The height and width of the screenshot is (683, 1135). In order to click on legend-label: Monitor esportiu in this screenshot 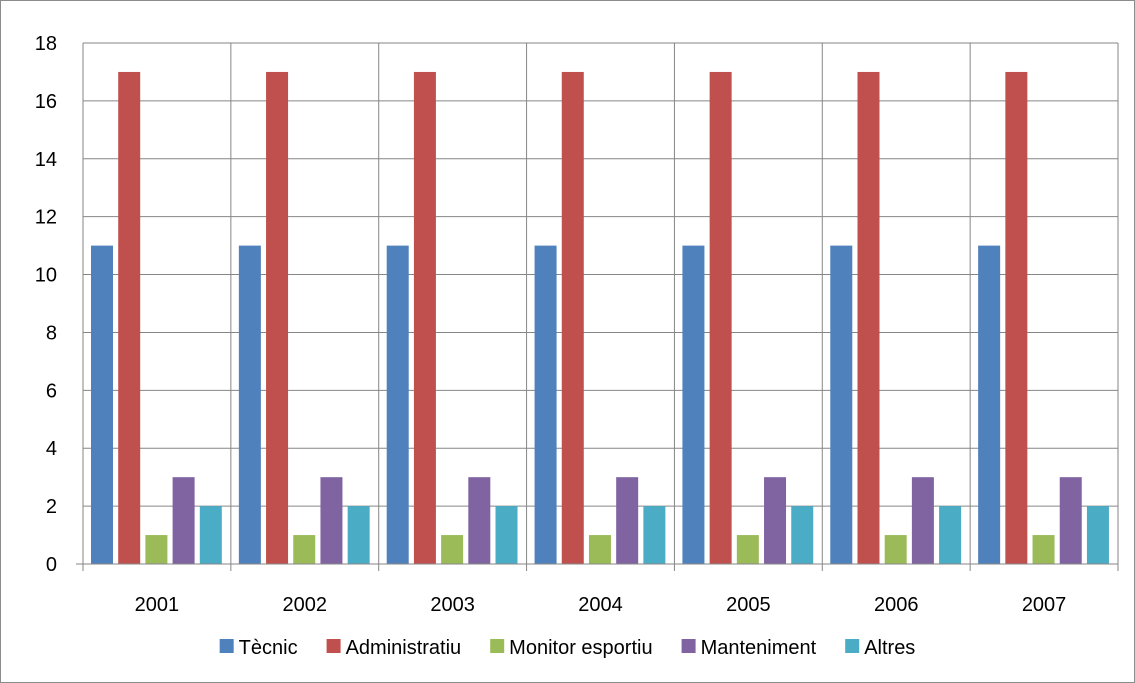, I will do `click(580, 648)`.